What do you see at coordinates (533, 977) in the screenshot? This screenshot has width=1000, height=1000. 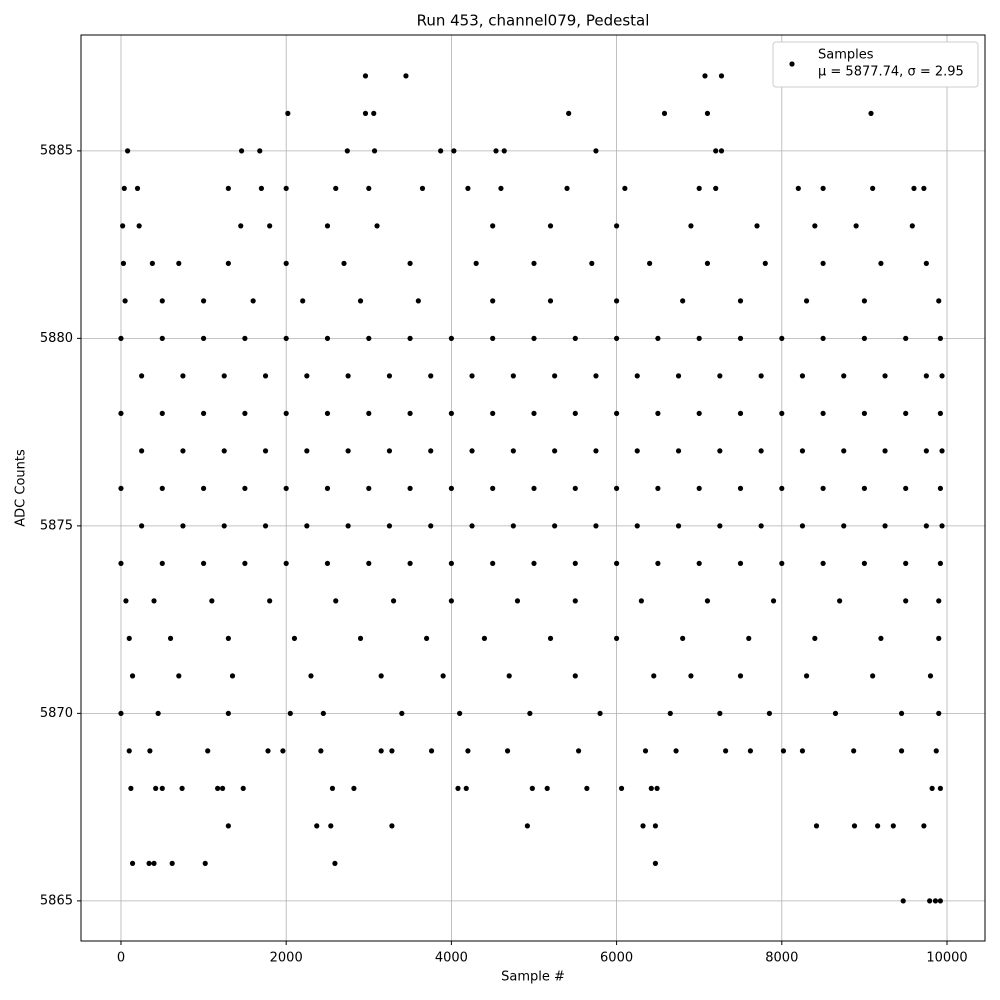 I see `x-axis-label: Sample #` at bounding box center [533, 977].